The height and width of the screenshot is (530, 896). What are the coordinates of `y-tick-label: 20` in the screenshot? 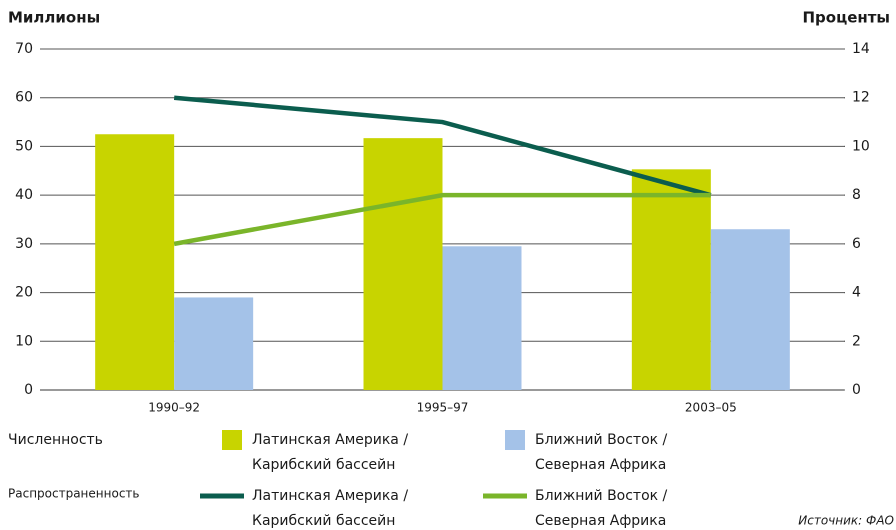 It's located at (24, 293).